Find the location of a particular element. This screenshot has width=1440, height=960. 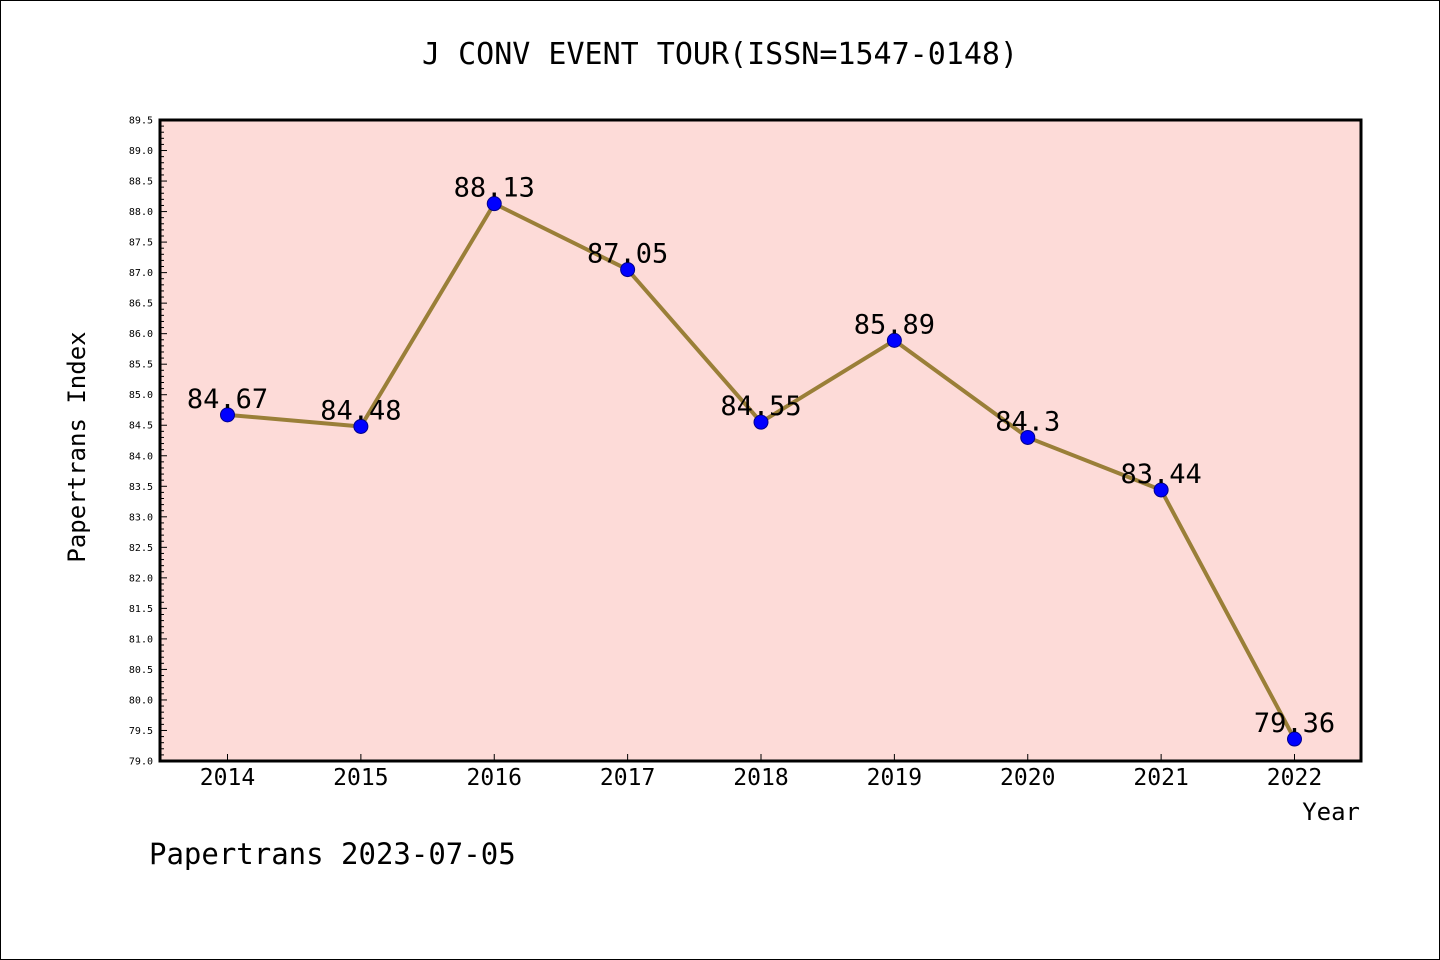

y-tick-label: 79.5 is located at coordinates (141, 731).